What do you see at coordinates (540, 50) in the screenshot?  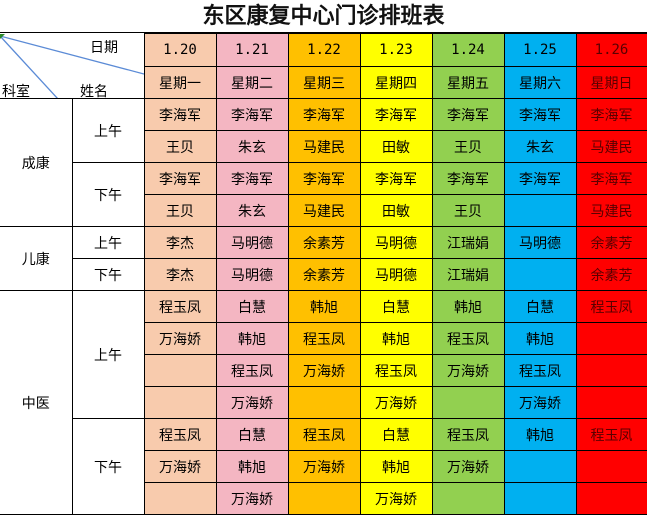 I see `date-header: 1.25` at bounding box center [540, 50].